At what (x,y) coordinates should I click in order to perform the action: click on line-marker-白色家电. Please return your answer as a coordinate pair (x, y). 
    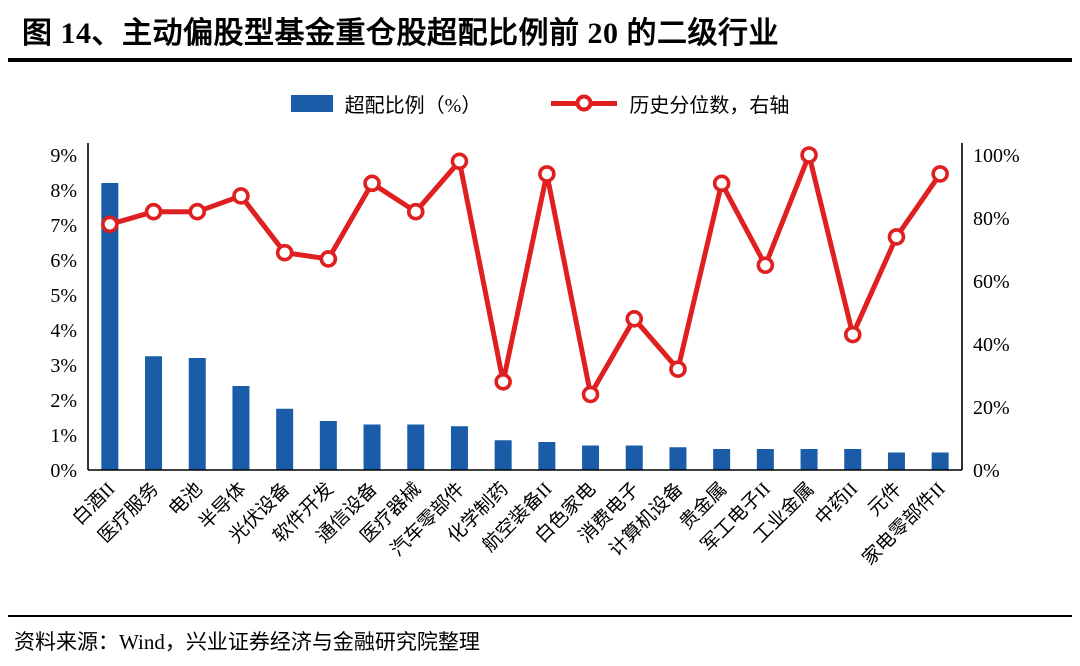
    Looking at the image, I should click on (590, 394).